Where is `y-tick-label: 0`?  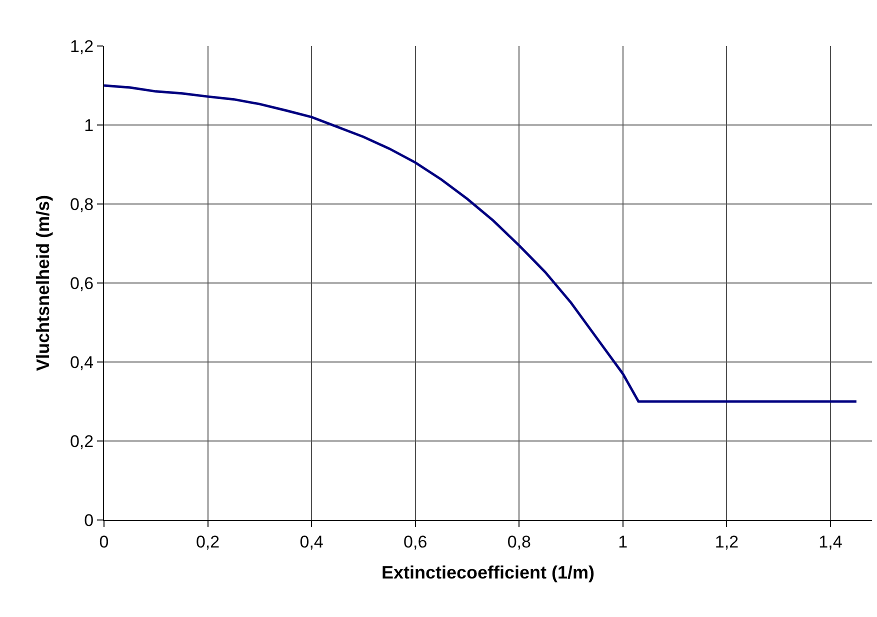
y-tick-label: 0 is located at coordinates (89, 520).